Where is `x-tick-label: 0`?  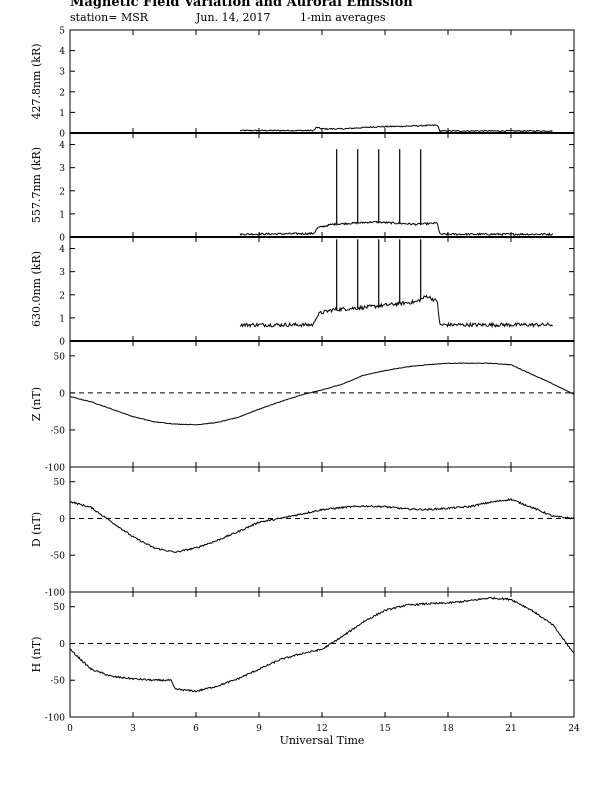 x-tick-label: 0 is located at coordinates (70, 729).